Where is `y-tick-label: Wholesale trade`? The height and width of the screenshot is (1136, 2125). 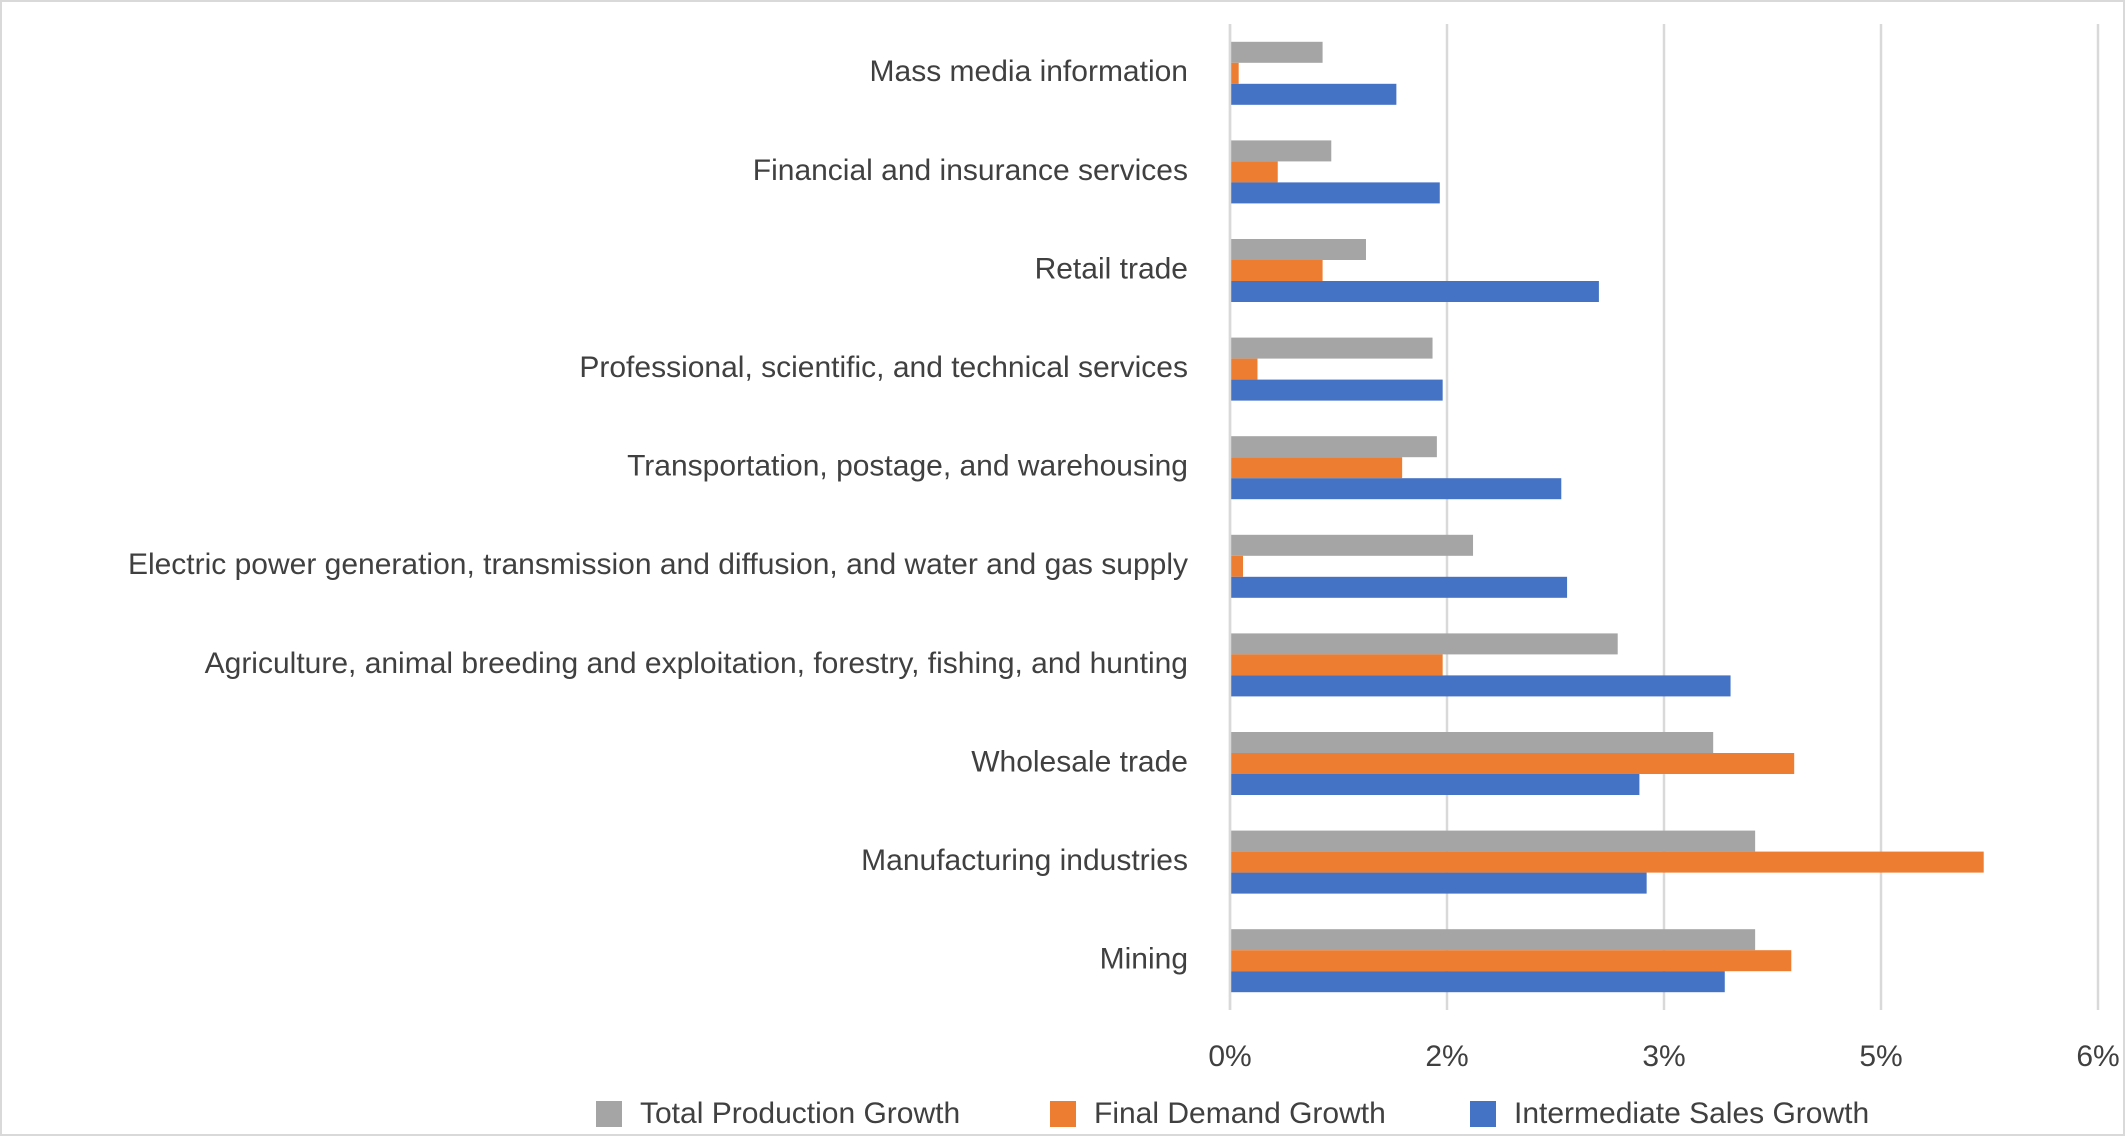
y-tick-label: Wholesale trade is located at coordinates (1079, 761).